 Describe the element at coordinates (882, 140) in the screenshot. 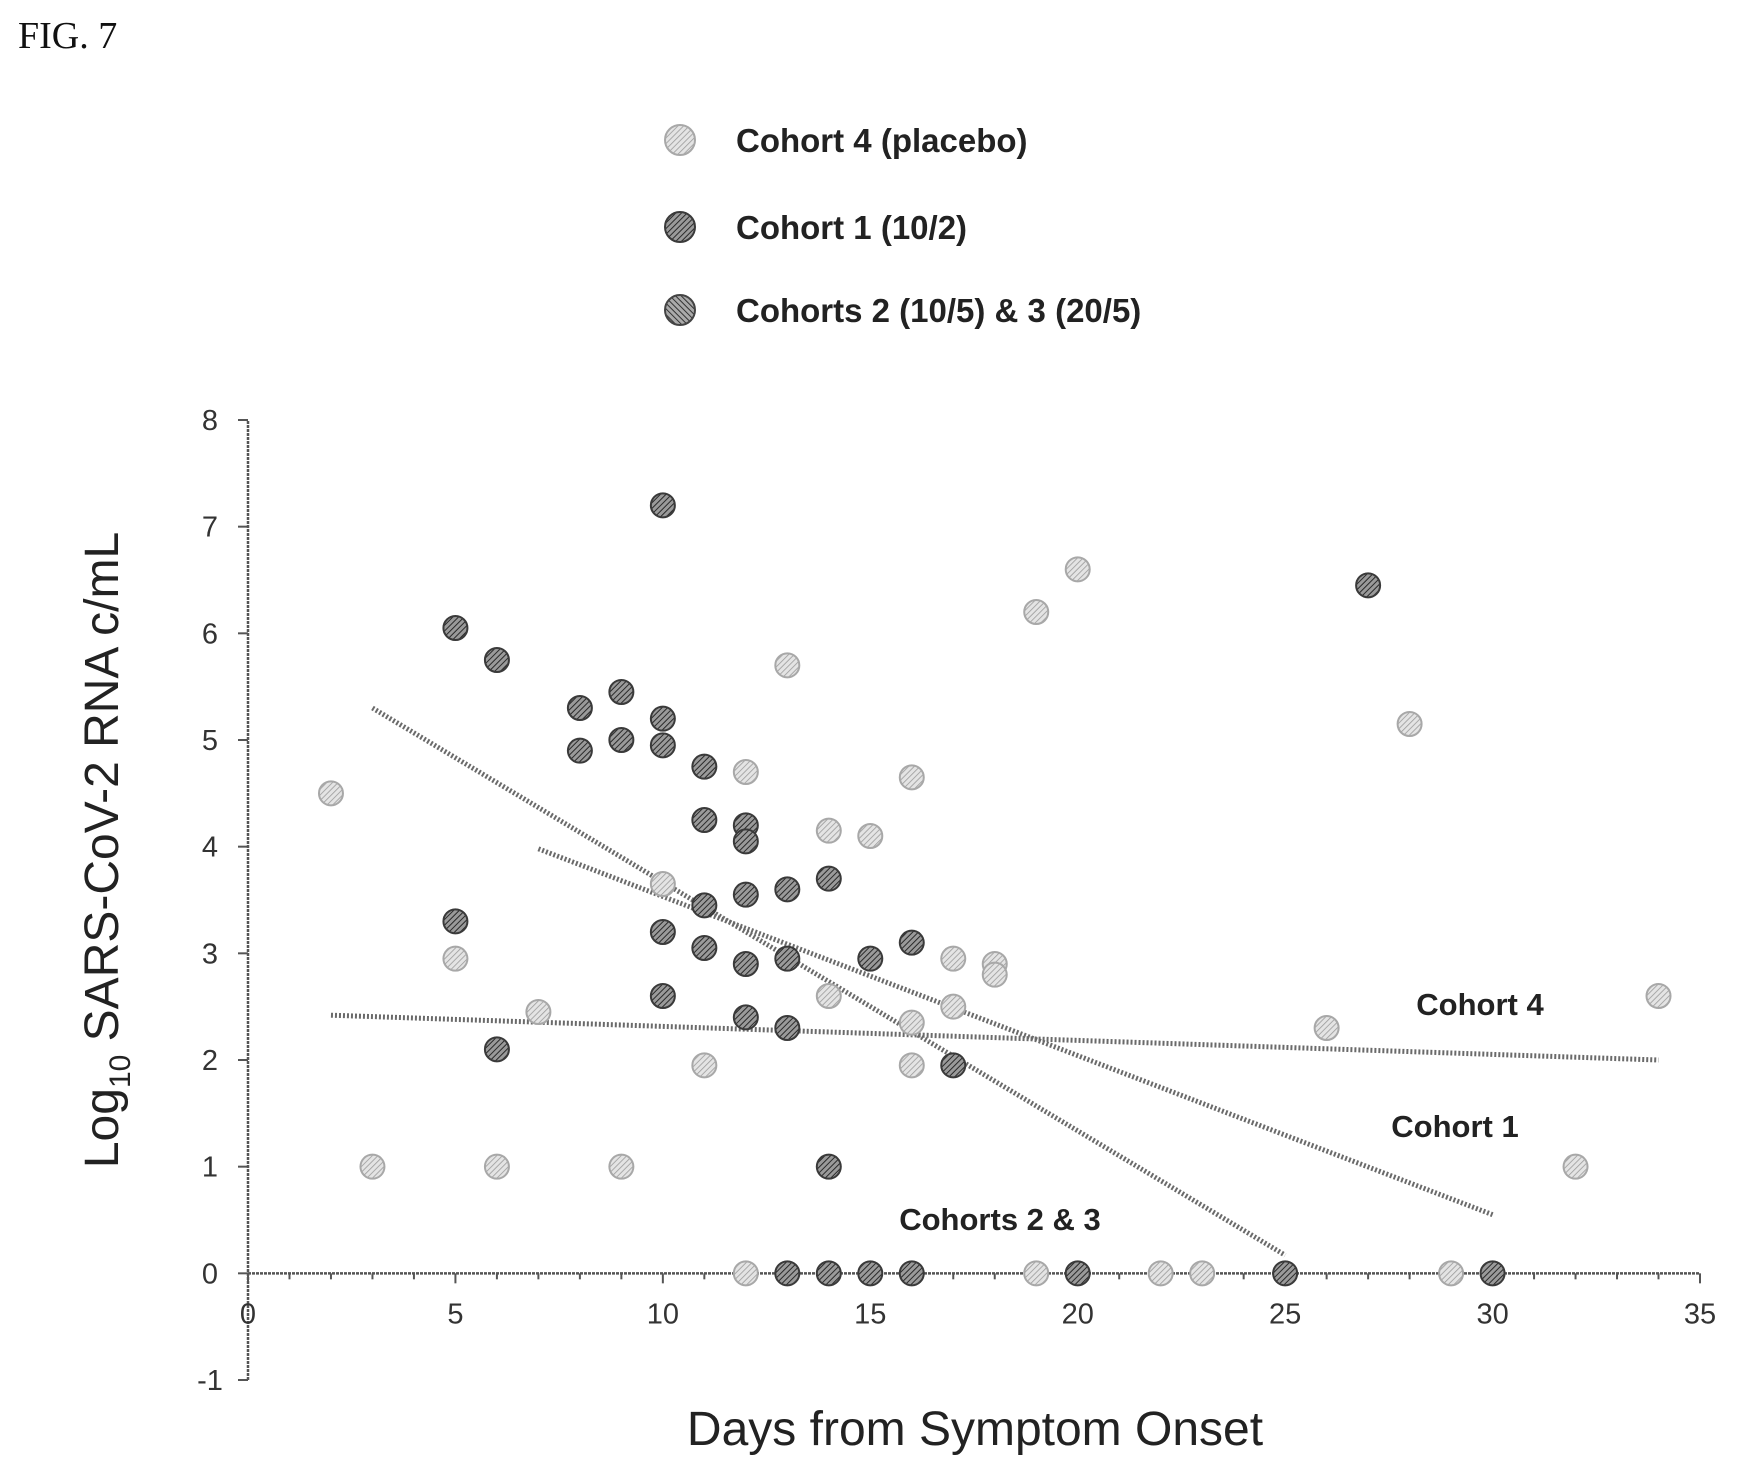

I see `legend-label: Cohort 4 (placebo)` at that location.